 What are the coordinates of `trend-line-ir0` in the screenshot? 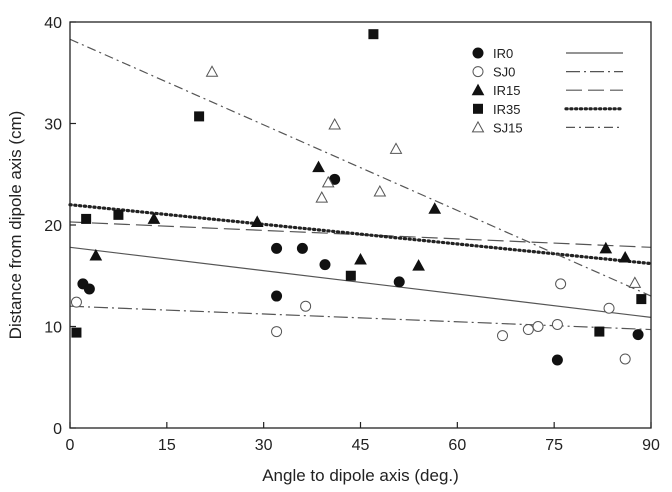 It's located at (360, 282).